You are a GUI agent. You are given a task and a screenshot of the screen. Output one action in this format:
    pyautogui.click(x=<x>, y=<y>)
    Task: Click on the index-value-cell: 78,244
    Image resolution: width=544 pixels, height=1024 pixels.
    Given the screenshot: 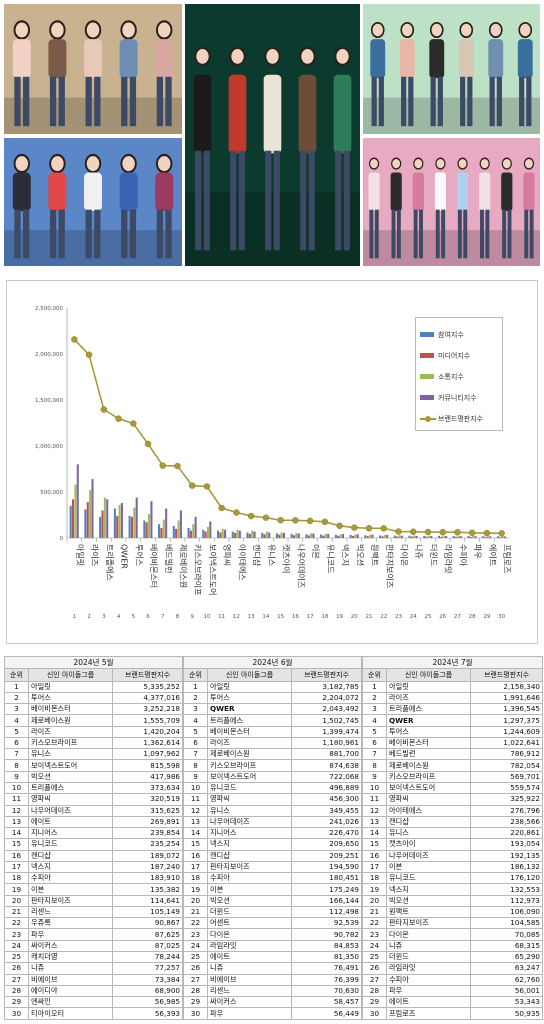 What is the action you would take?
    pyautogui.click(x=147, y=957)
    